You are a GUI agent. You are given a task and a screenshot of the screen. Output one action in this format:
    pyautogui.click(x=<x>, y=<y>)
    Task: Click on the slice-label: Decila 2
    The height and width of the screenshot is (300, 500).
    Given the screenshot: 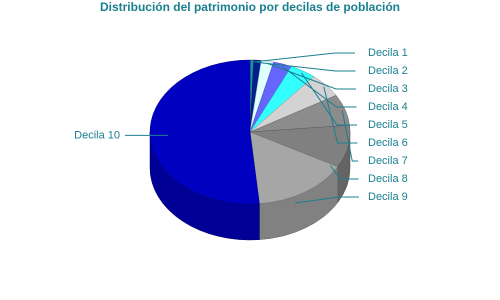 What is the action you would take?
    pyautogui.click(x=388, y=71)
    